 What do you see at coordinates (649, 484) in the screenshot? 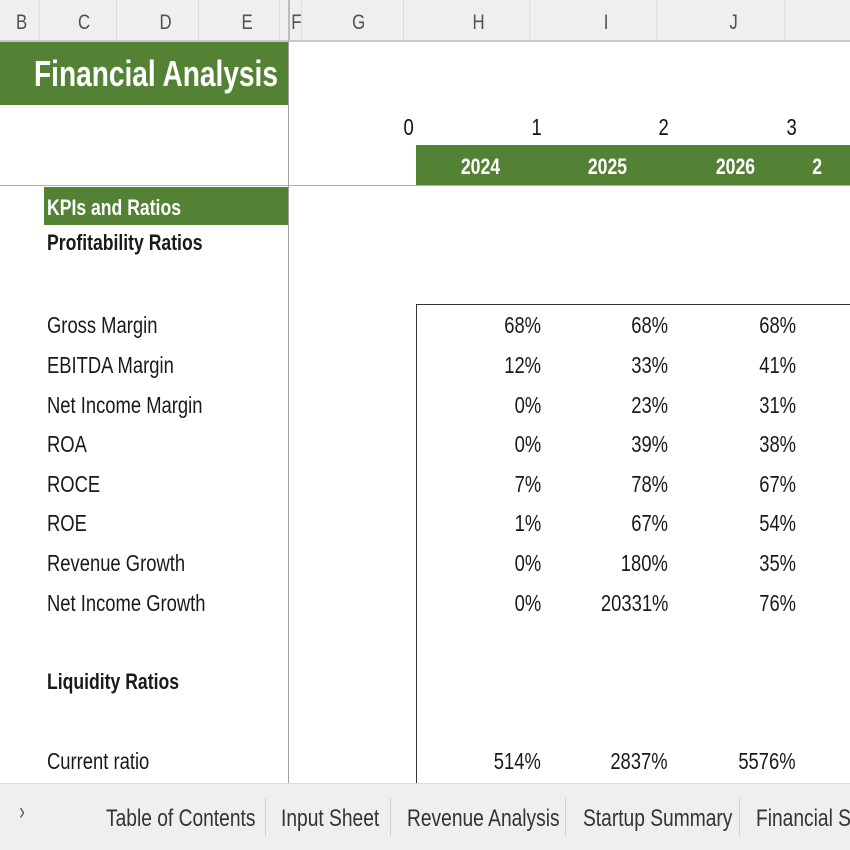
I see `cell-roce-2025: 78%` at bounding box center [649, 484].